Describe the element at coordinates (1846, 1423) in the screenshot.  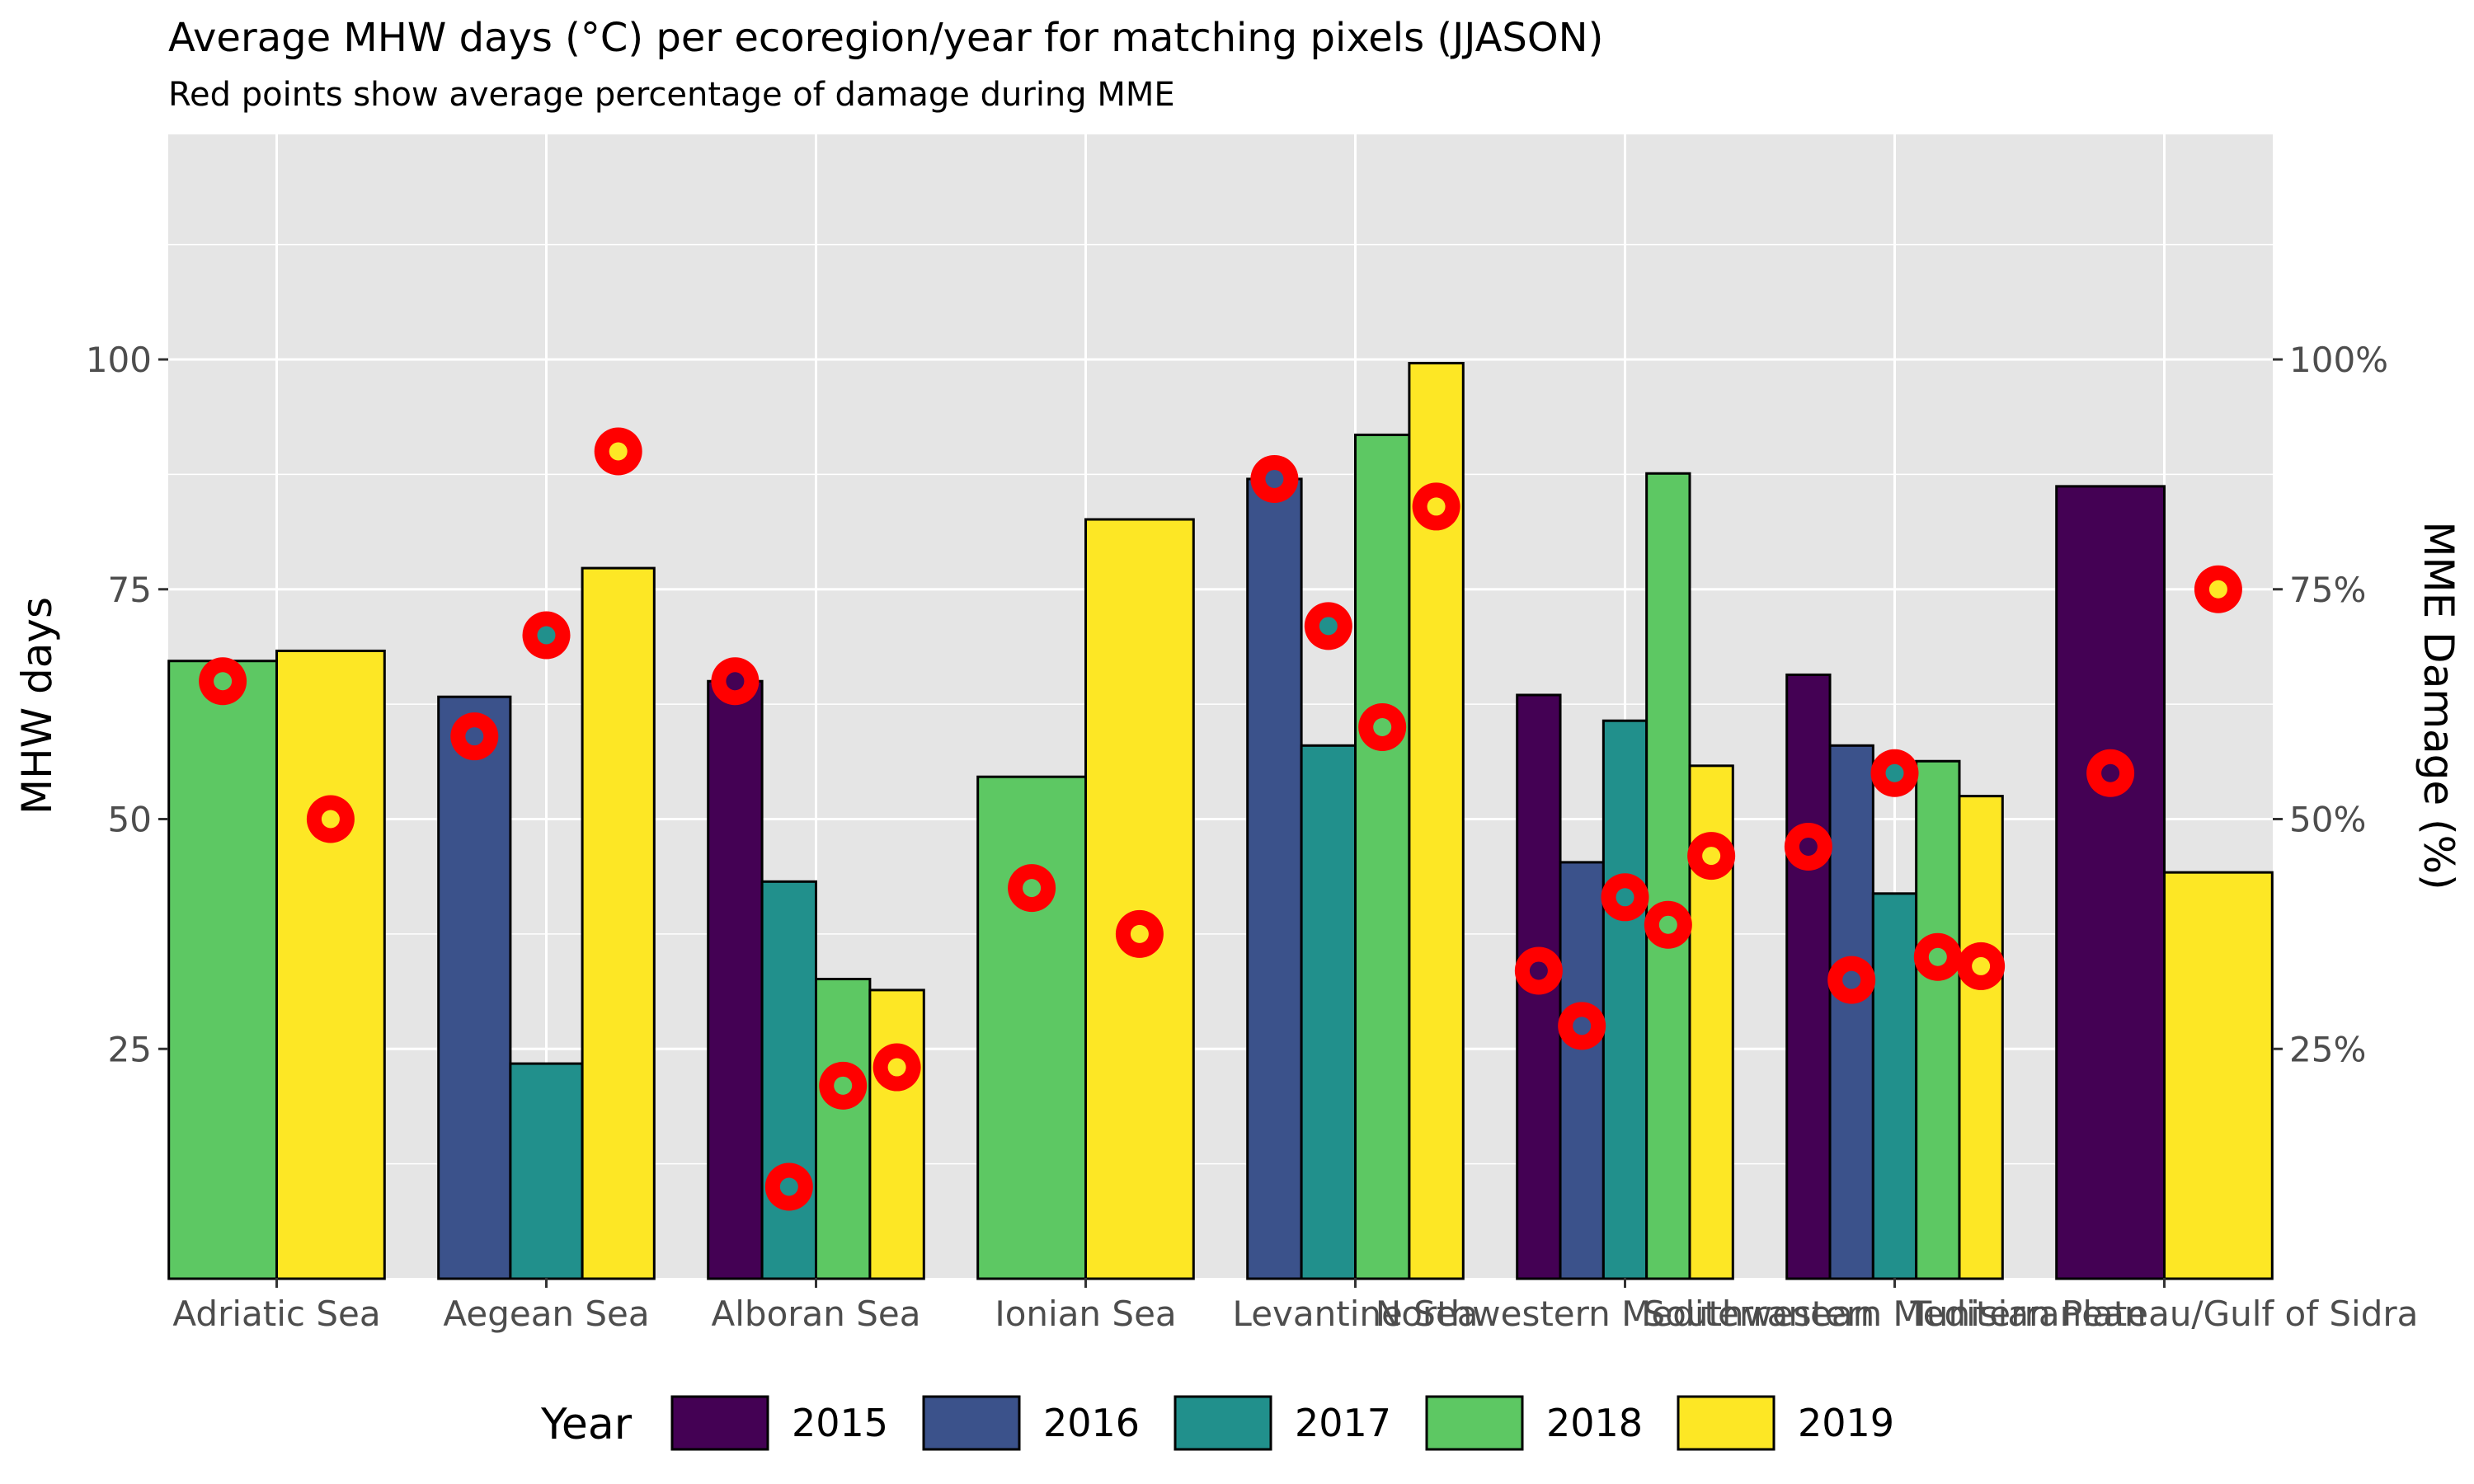
I see `legend-label: 2019` at that location.